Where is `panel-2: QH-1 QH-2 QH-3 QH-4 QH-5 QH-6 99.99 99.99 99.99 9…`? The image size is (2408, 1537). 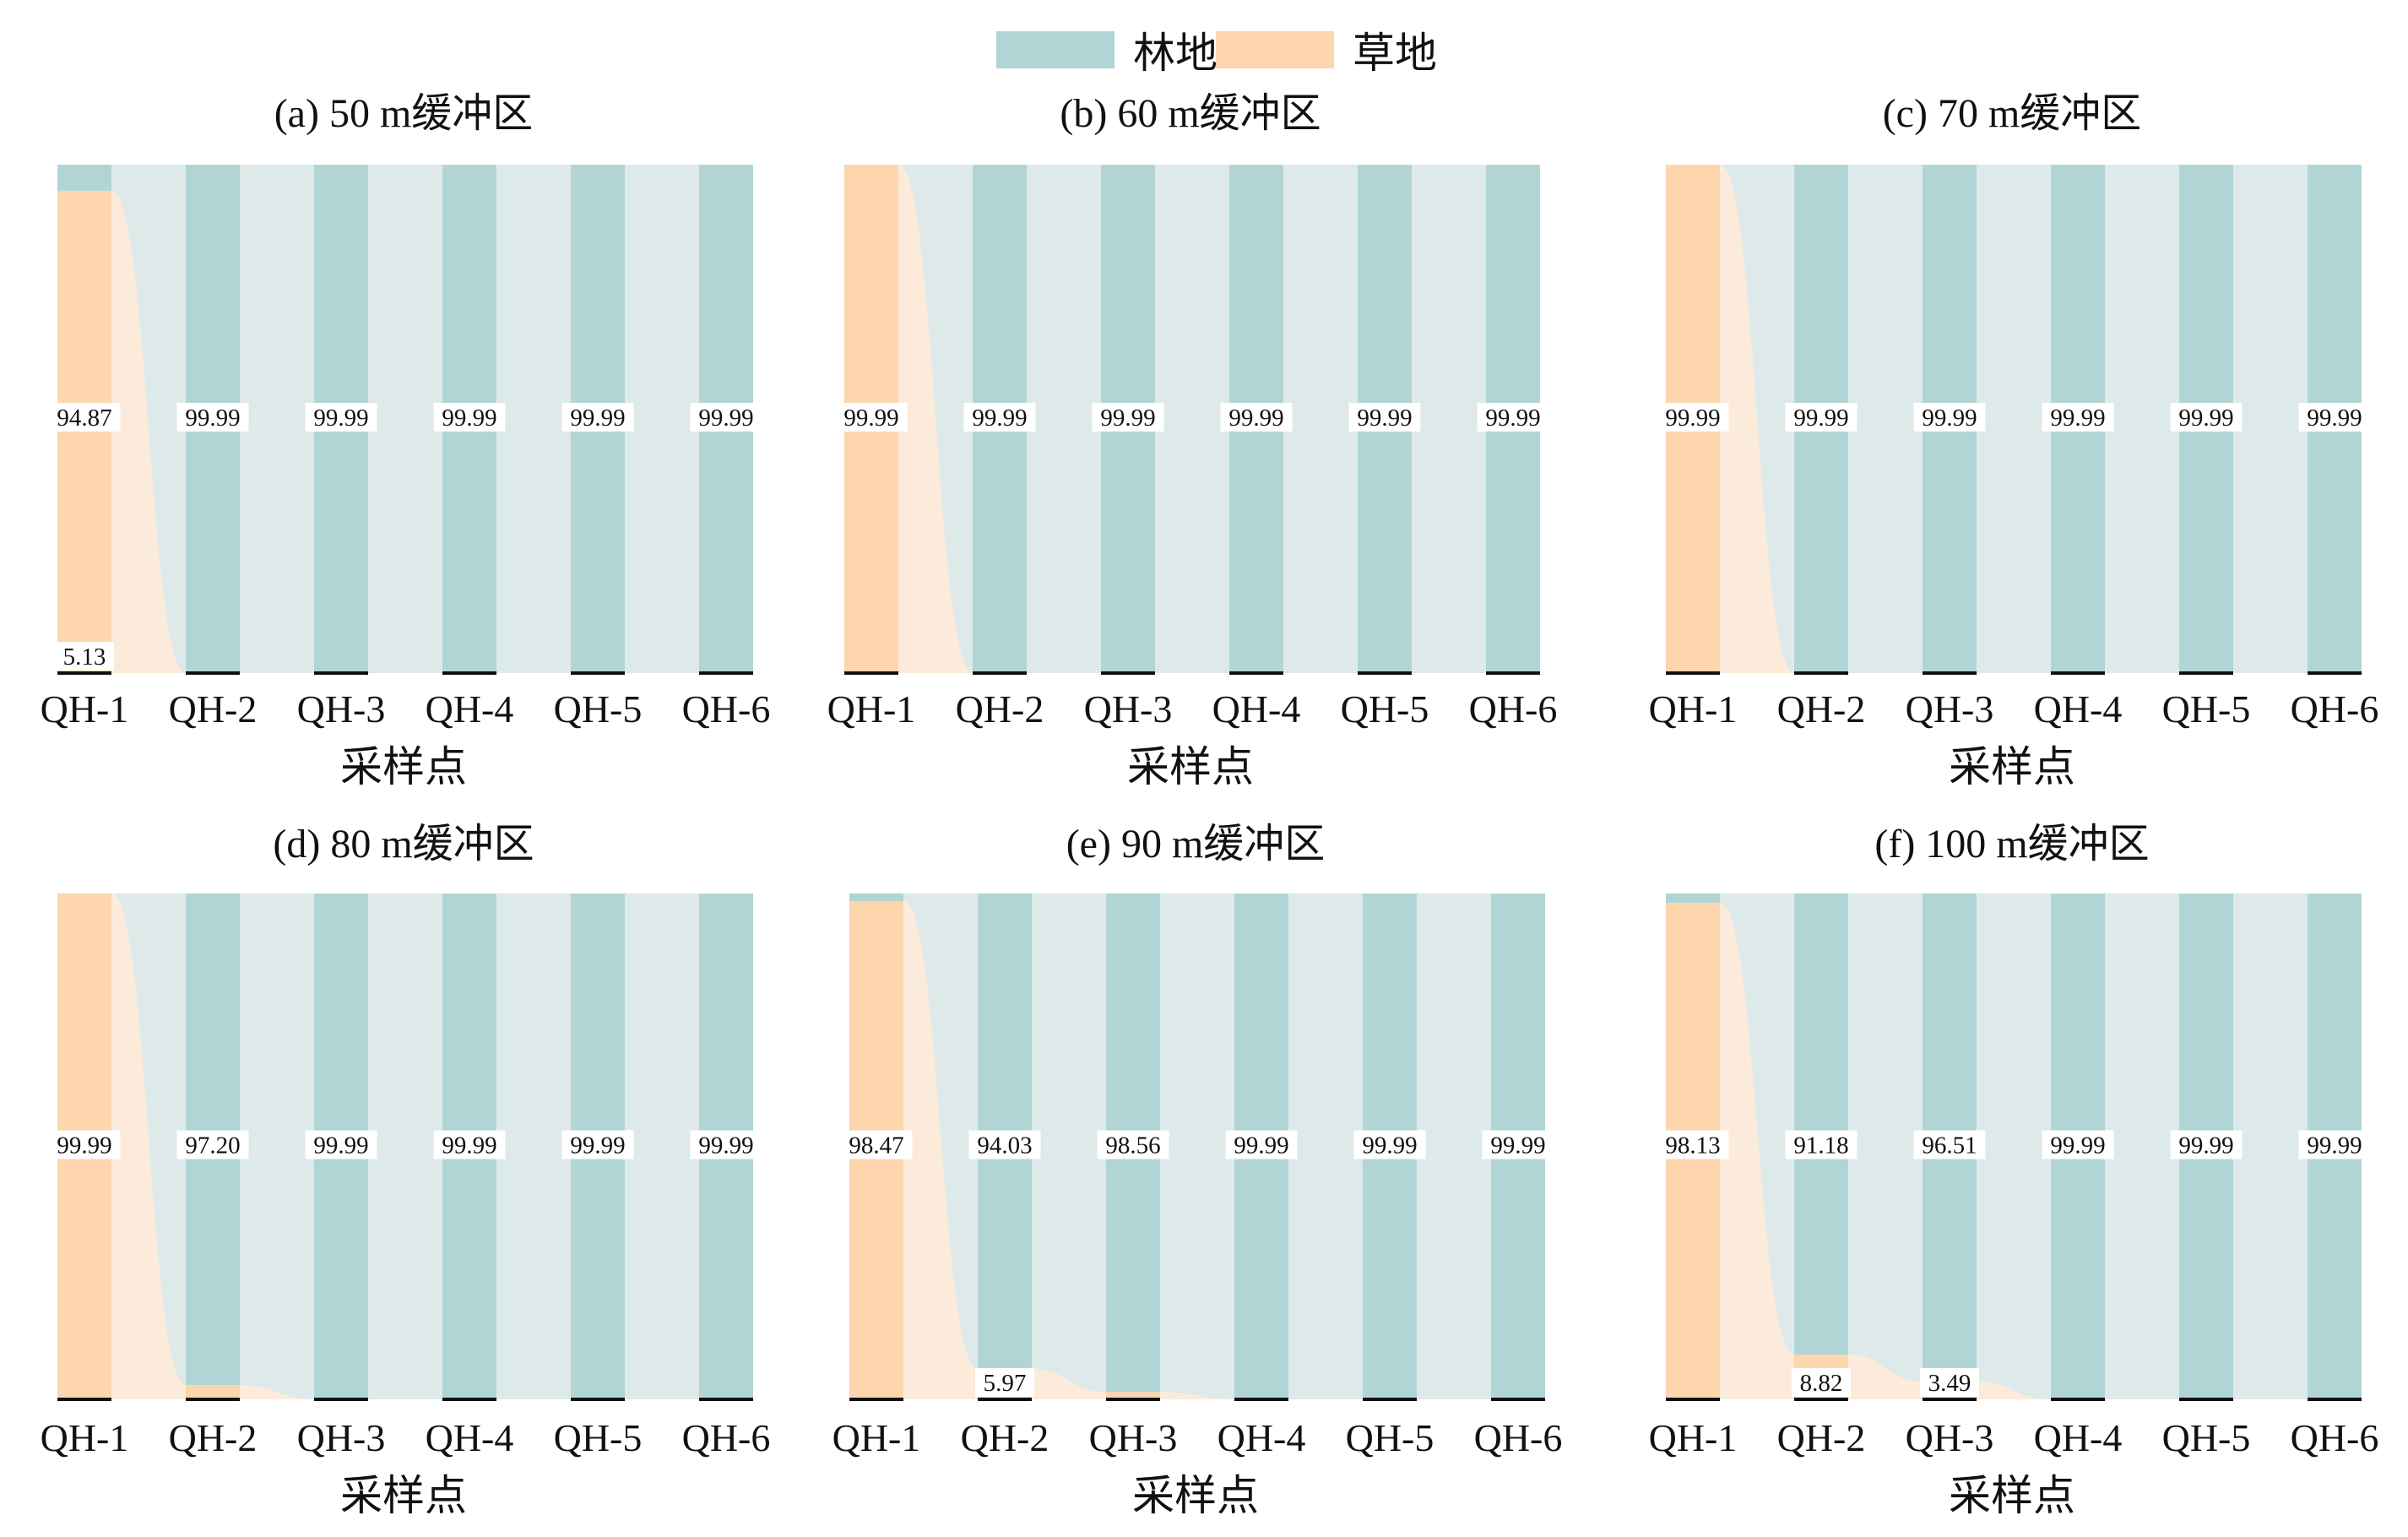
panel-2: QH-1 QH-2 QH-3 QH-4 QH-5 QH-6 99.99 99.99 99.99 9… is located at coordinates (1192, 441).